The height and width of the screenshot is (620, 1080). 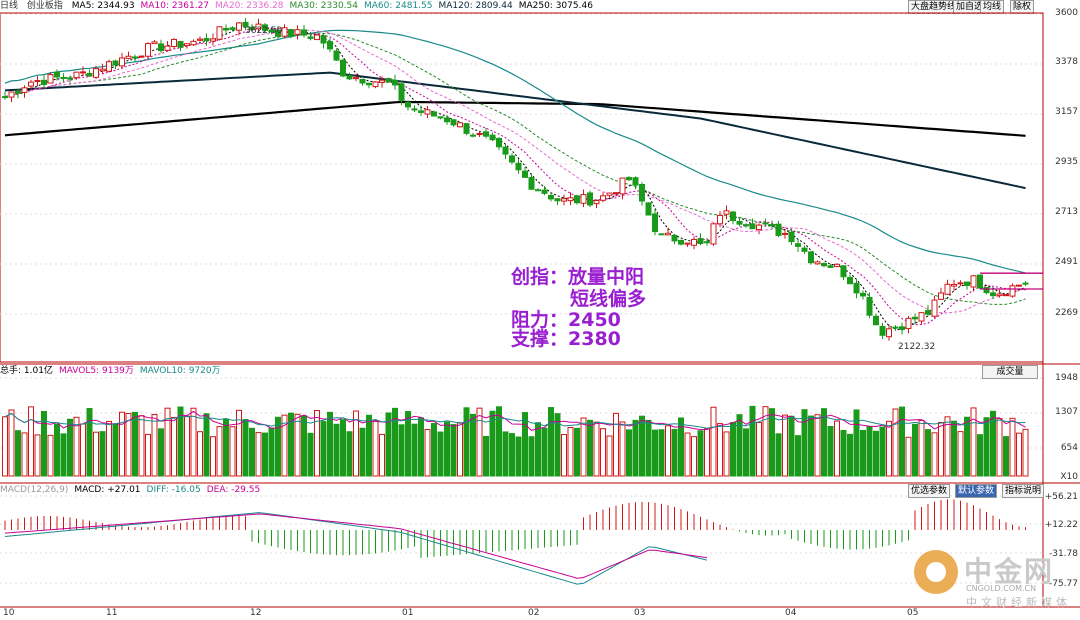 What do you see at coordinates (1010, 372) in the screenshot?
I see `volume-indicator-button: 成交量` at bounding box center [1010, 372].